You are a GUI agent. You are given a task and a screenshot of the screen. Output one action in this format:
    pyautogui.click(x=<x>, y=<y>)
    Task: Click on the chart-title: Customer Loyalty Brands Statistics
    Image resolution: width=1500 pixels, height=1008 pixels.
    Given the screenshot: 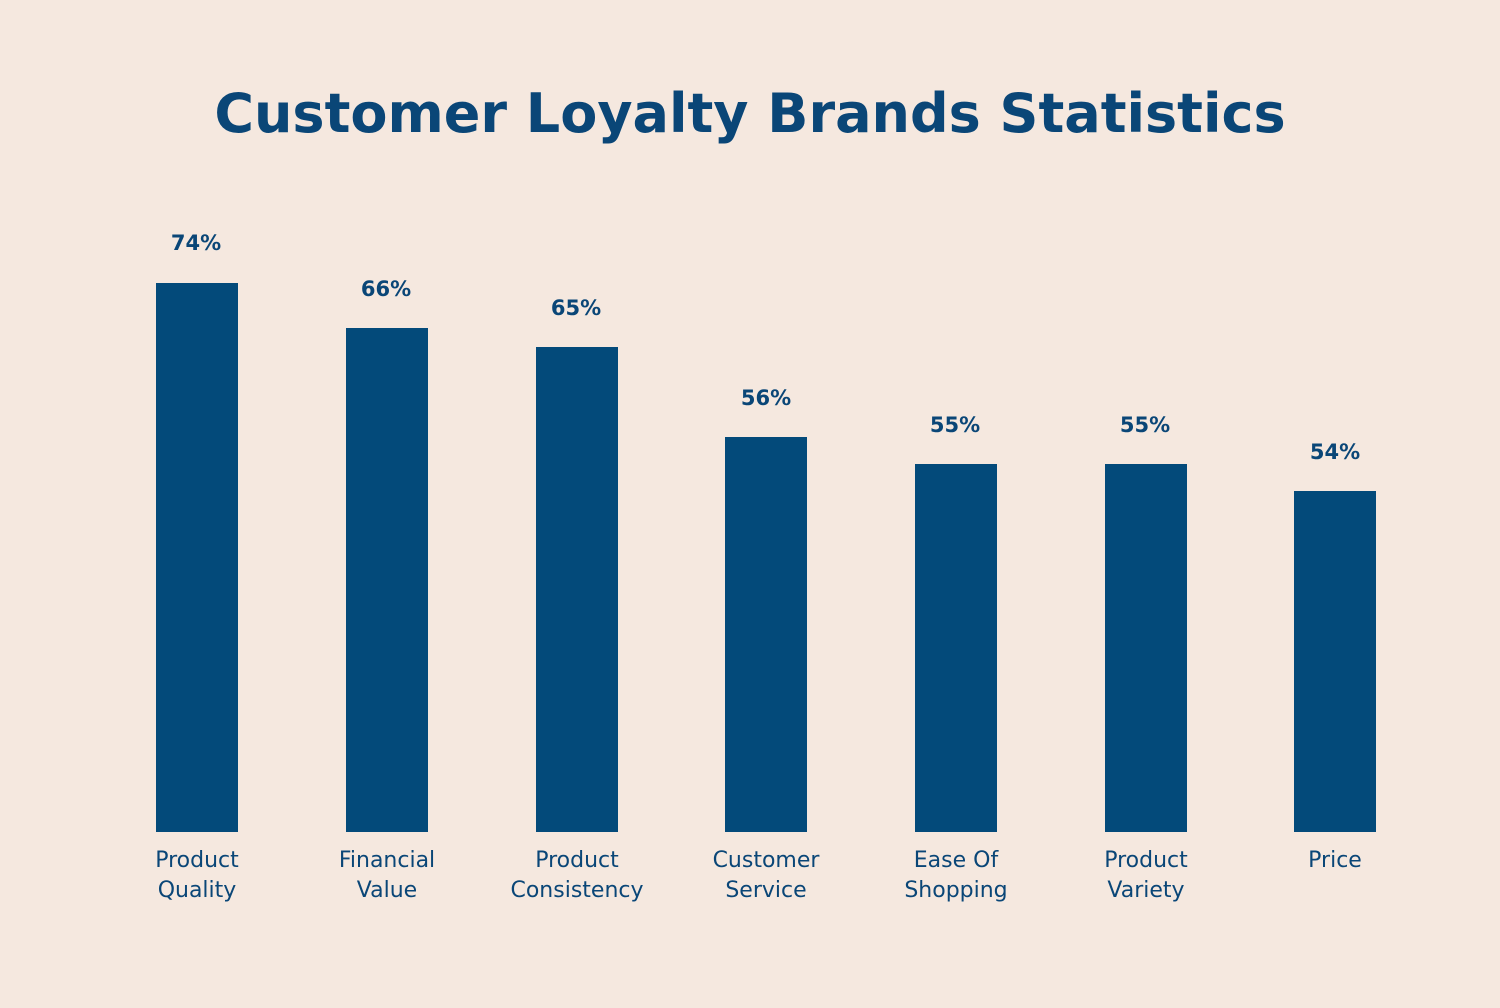 What is the action you would take?
    pyautogui.click(x=750, y=113)
    